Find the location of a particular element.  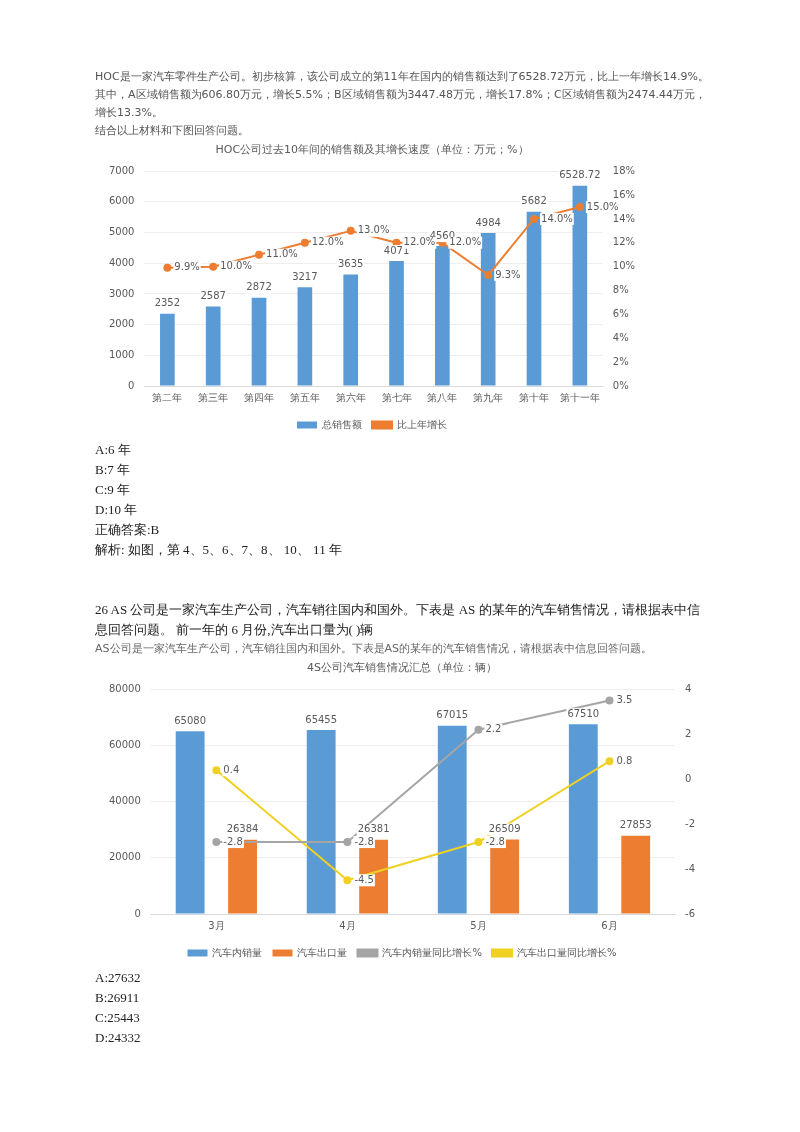

text: 解析: 如图，第 4、5、6、7、8、 10、 11 年 is located at coordinates (219, 550).